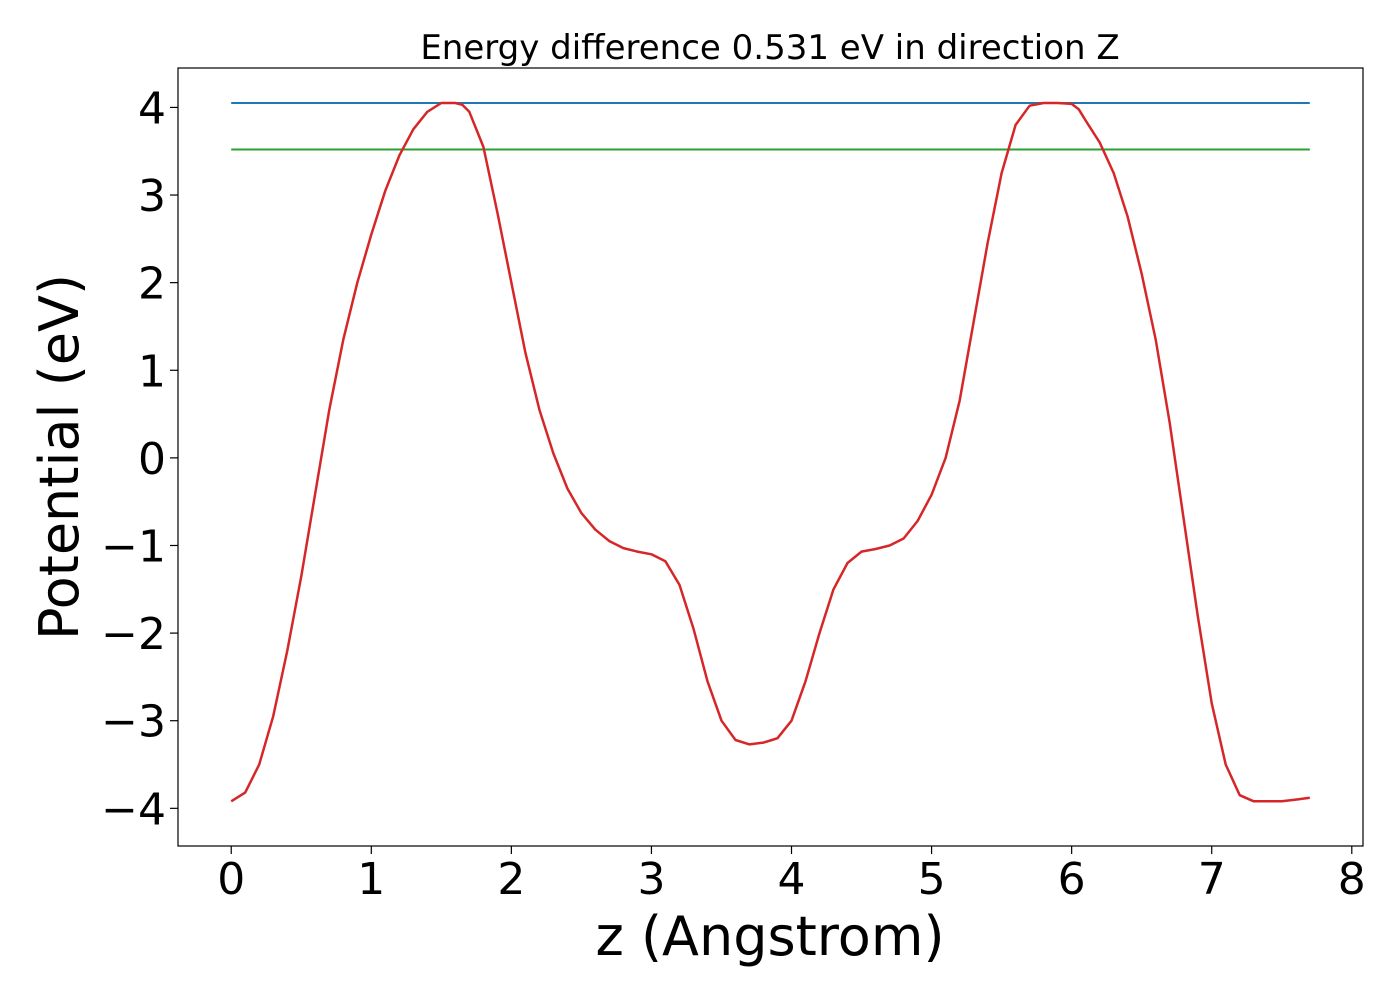 The image size is (1400, 1000). I want to click on x-tick-label: 2, so click(511, 879).